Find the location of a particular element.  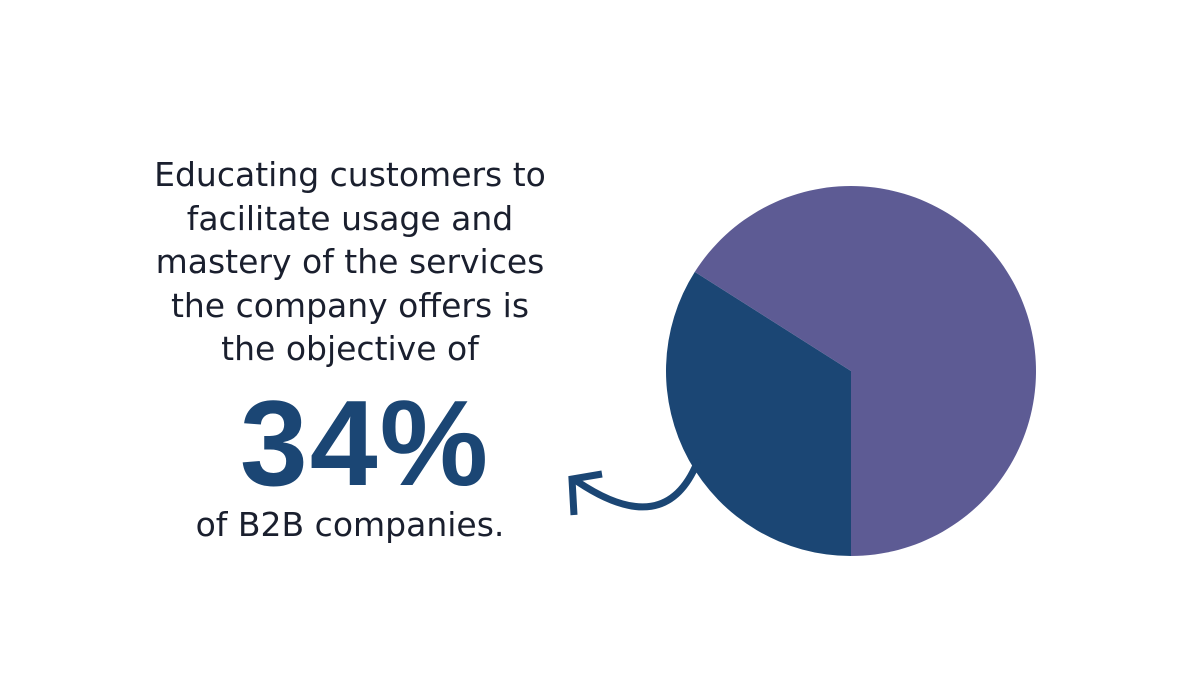

arrow-icon is located at coordinates (637, 485).